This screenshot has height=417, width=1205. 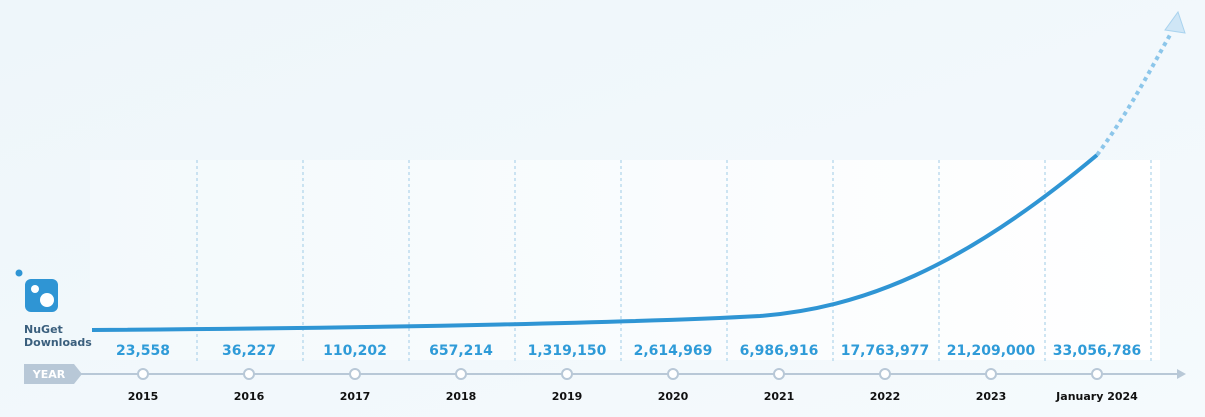 What do you see at coordinates (1175, 22) in the screenshot?
I see `arrow-head` at bounding box center [1175, 22].